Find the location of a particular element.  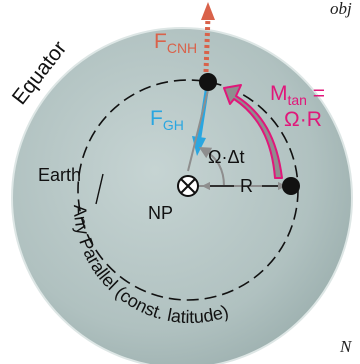

omega-dt-arc is located at coordinates (211, 167).